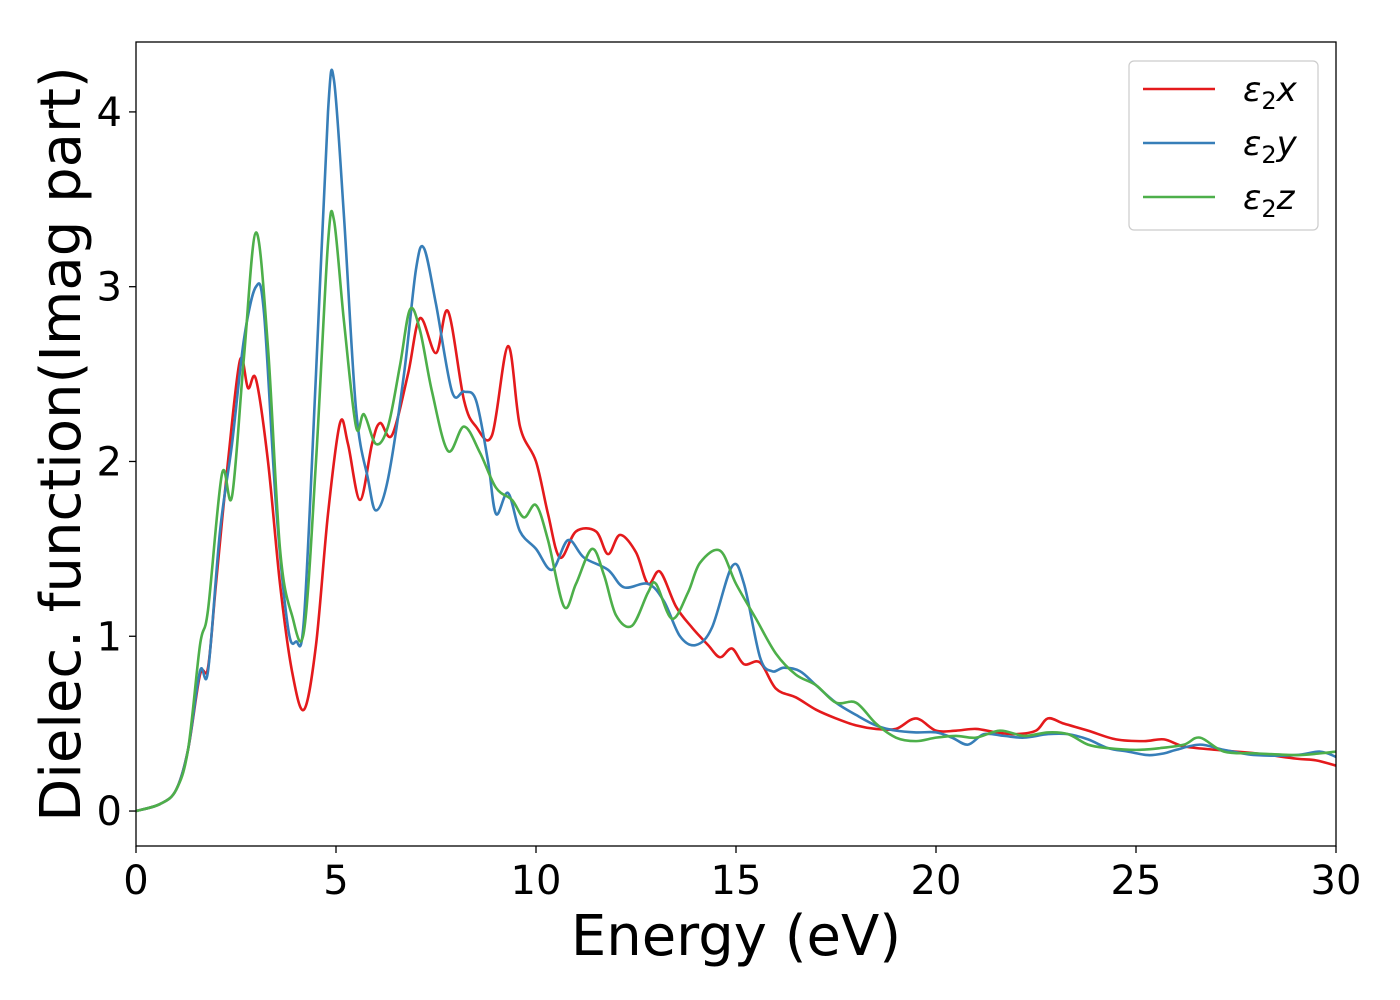 Image resolution: width=1400 pixels, height=1000 pixels. Describe the element at coordinates (109, 812) in the screenshot. I see `y-tick-label: 0` at that location.